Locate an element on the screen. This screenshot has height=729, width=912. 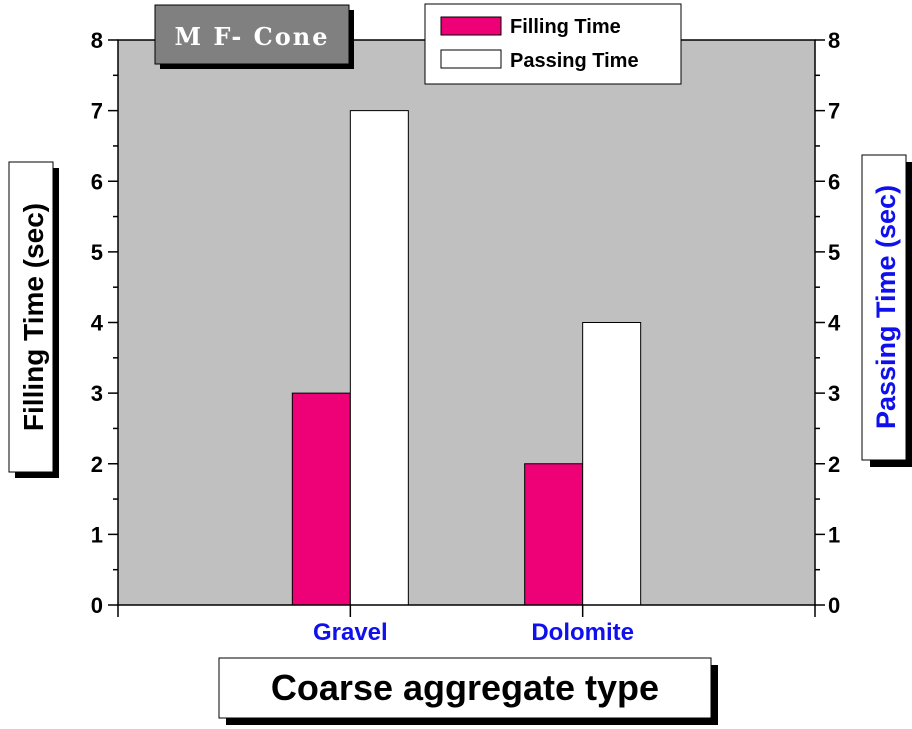
y-tick-label: 0 is located at coordinates (97, 605).